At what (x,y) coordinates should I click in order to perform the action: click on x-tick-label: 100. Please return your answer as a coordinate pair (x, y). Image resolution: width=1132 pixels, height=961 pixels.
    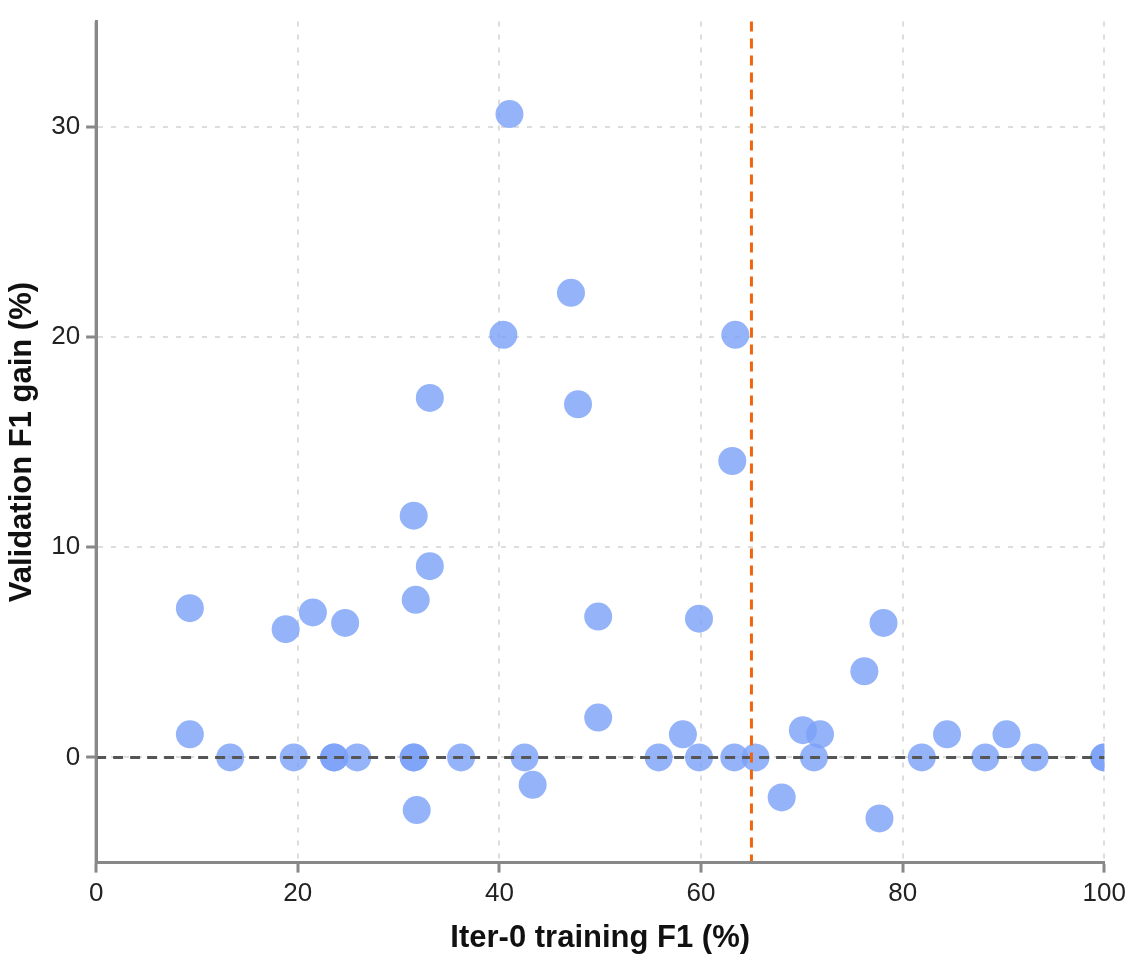
    Looking at the image, I should click on (1104, 892).